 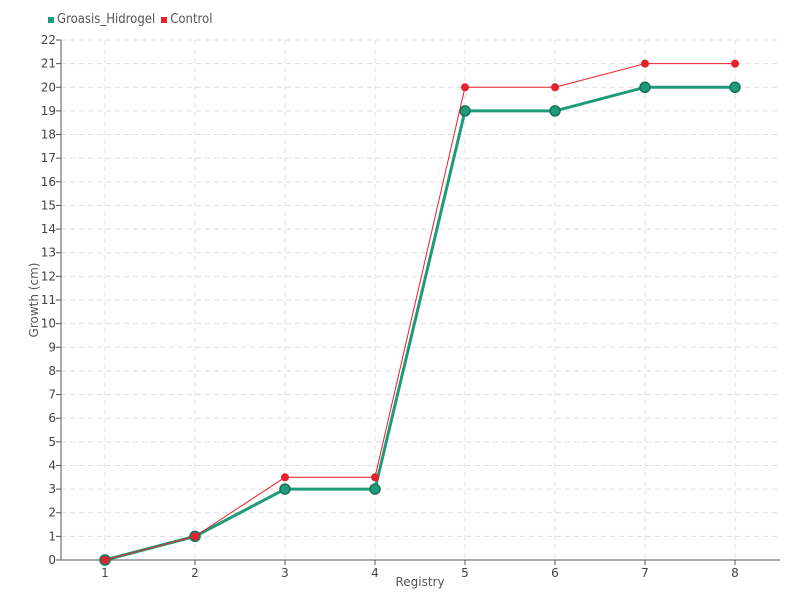 I want to click on y-tick-label: 10, so click(x=48, y=324).